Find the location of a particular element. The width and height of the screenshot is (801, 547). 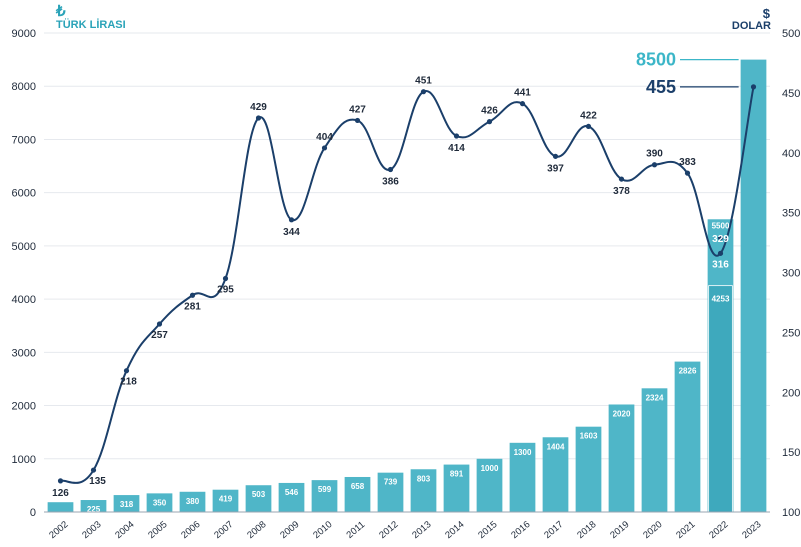

line-value-label: 429 is located at coordinates (258, 107).